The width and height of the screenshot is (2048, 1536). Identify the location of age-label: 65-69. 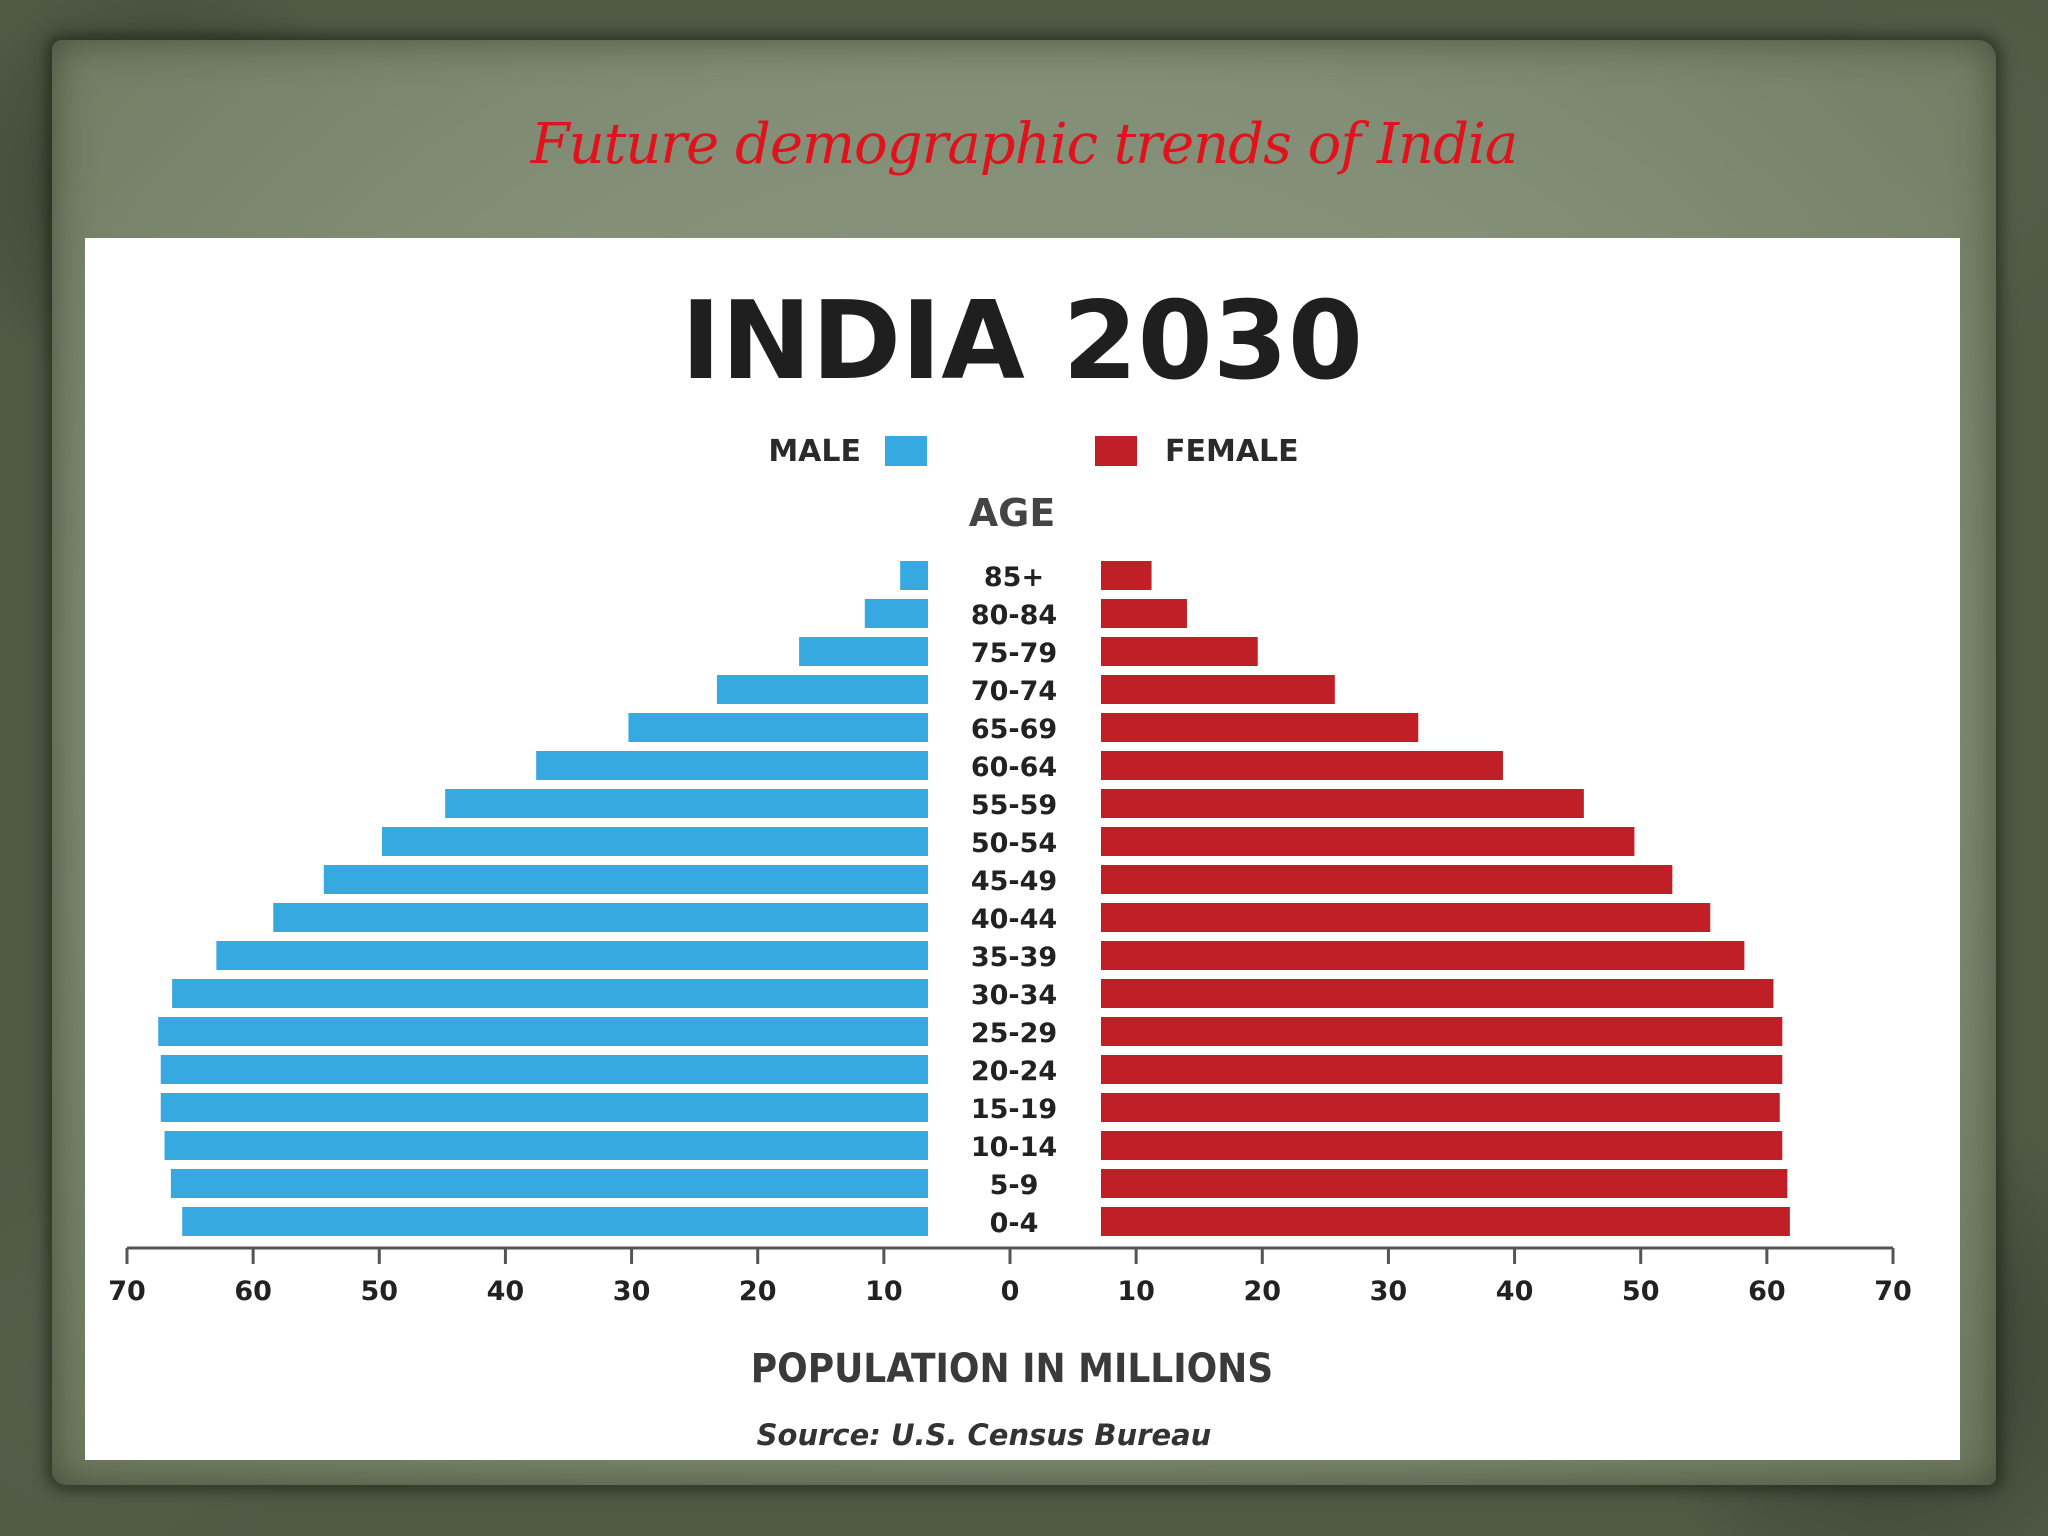
(1014, 729).